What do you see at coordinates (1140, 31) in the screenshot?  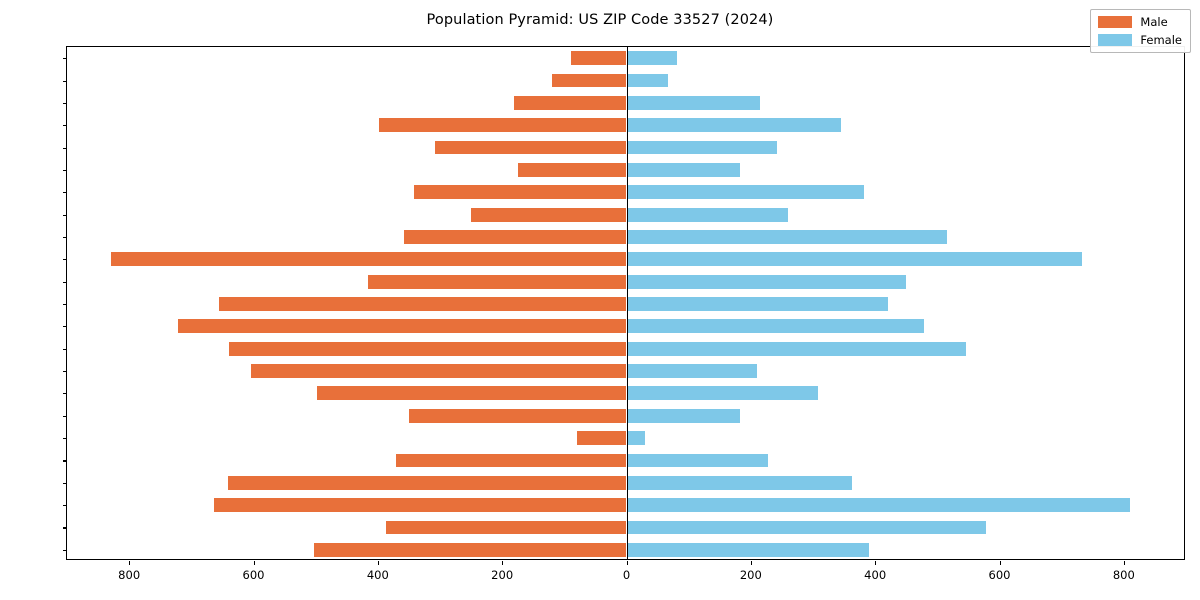 I see `chart-legend: Male Female` at bounding box center [1140, 31].